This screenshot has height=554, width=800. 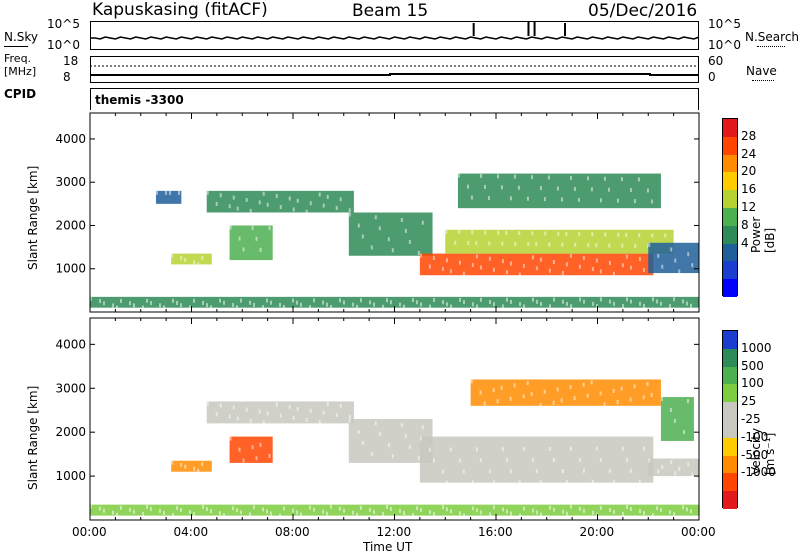 What do you see at coordinates (394, 74) in the screenshot?
I see `freq-line` at bounding box center [394, 74].